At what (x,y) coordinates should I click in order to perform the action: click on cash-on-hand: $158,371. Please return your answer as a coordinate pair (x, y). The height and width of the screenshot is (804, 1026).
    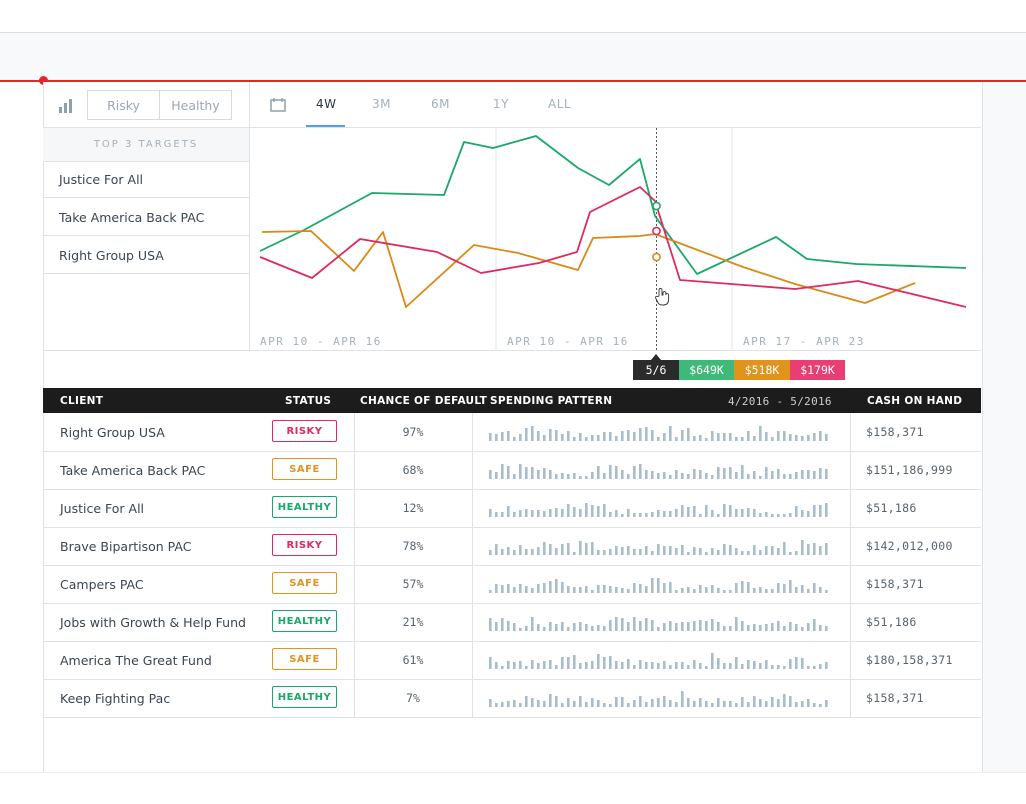
    Looking at the image, I should click on (895, 698).